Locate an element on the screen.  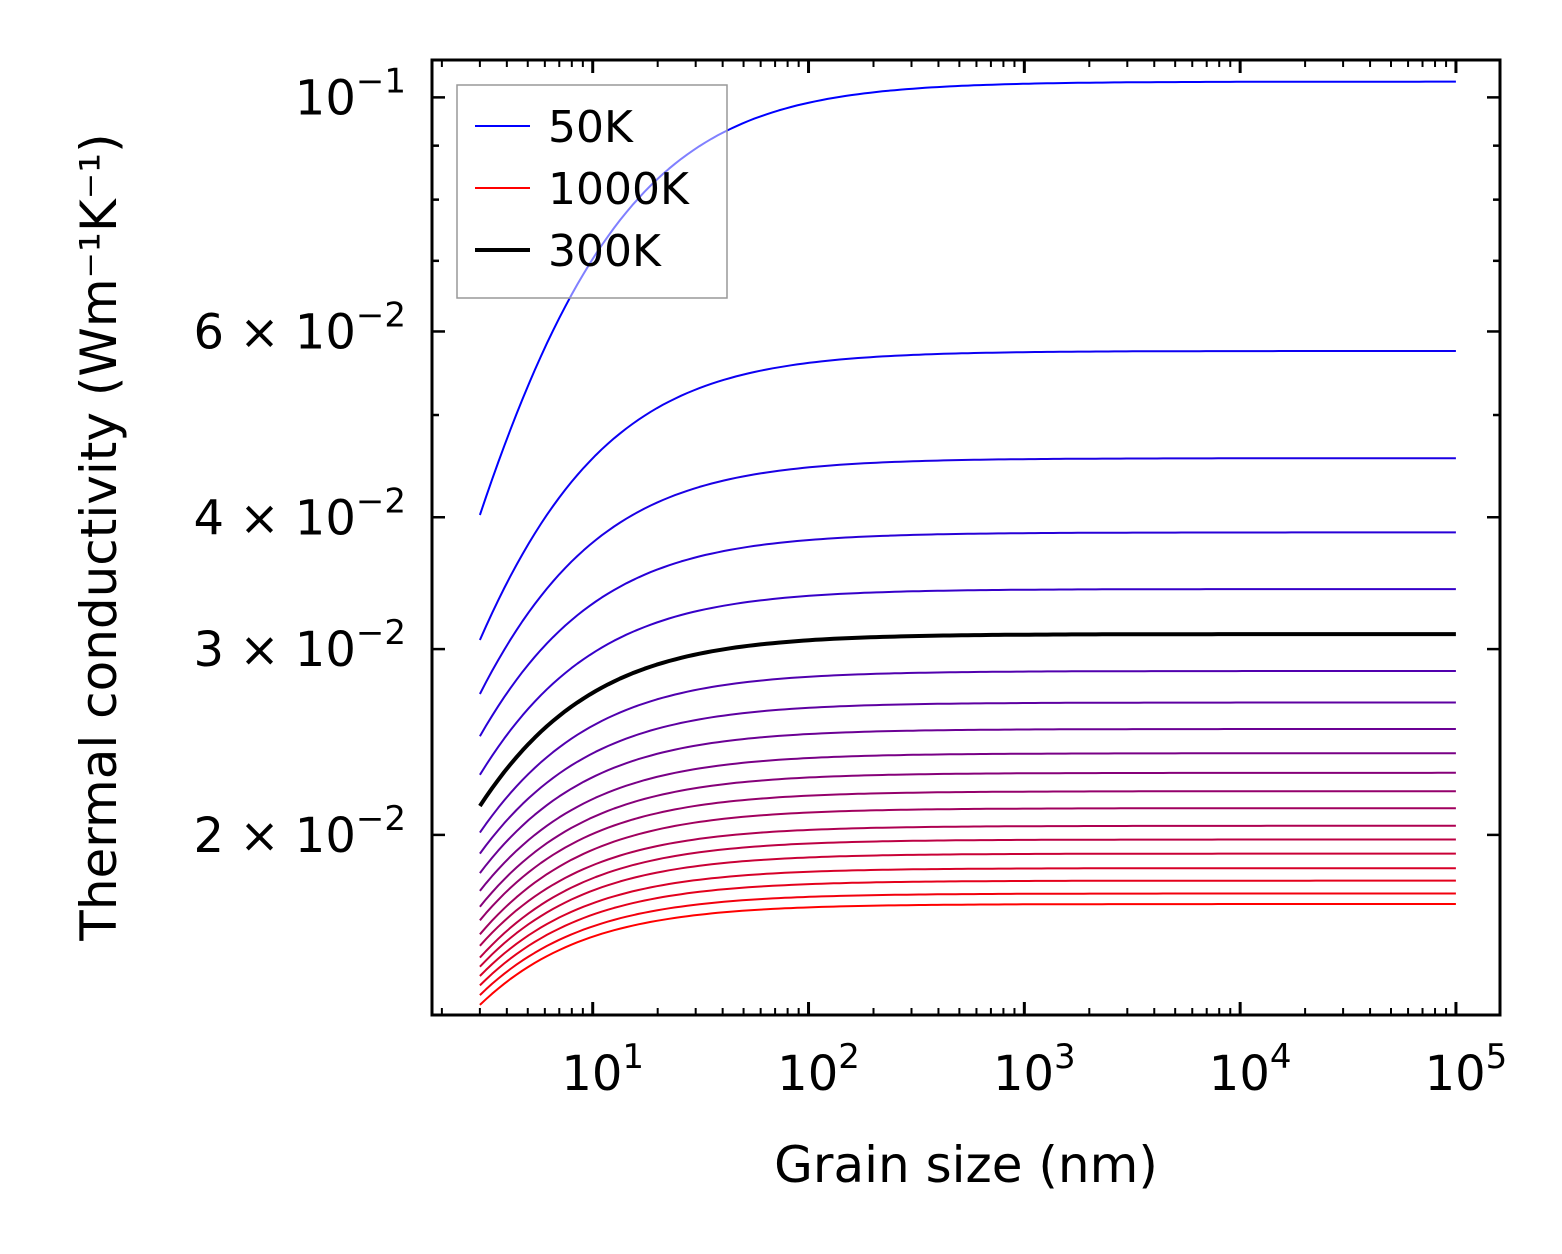
series-line-900K is located at coordinates (967, 933).